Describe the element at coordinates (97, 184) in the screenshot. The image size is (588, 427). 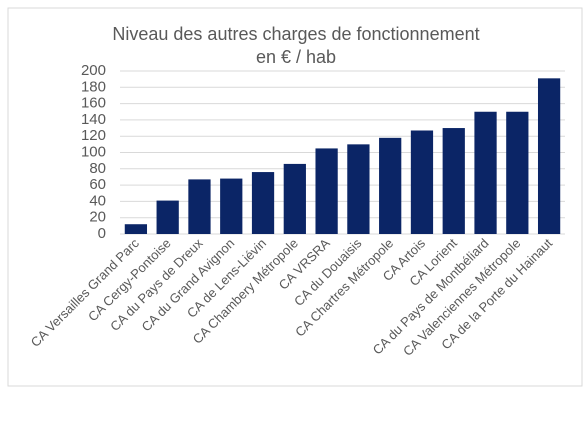
I see `y-tick-label: 60` at that location.